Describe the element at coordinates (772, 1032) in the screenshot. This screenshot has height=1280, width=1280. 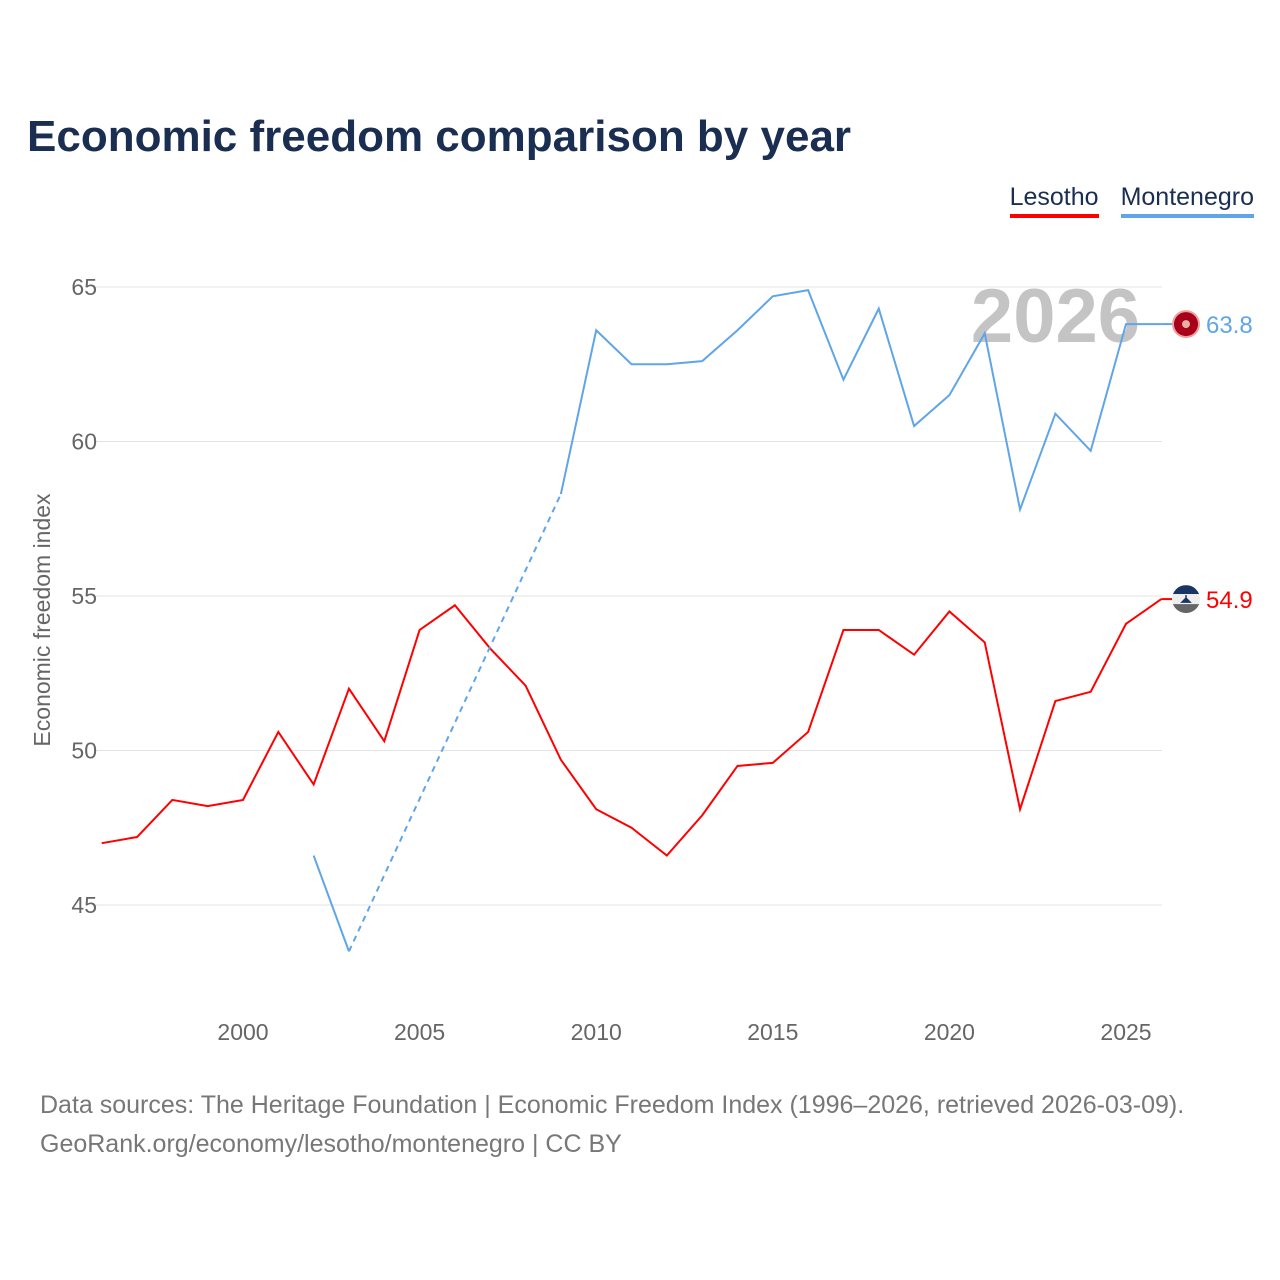
I see `x-tick-label: 2015` at that location.